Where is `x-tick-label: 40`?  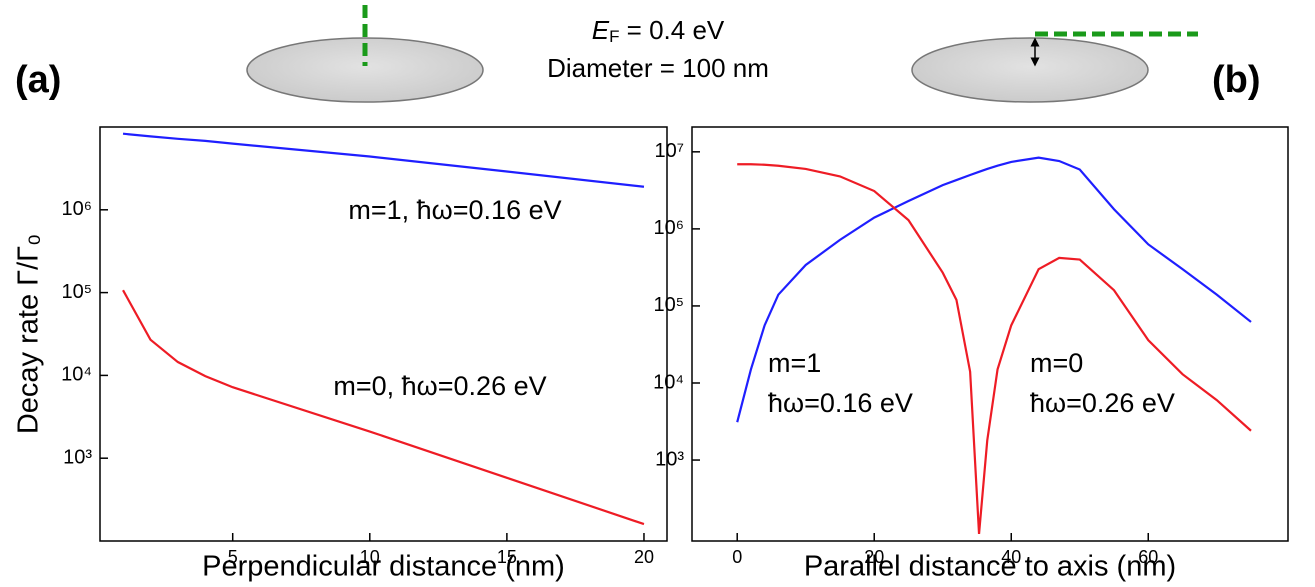 x-tick-label: 40 is located at coordinates (1011, 557).